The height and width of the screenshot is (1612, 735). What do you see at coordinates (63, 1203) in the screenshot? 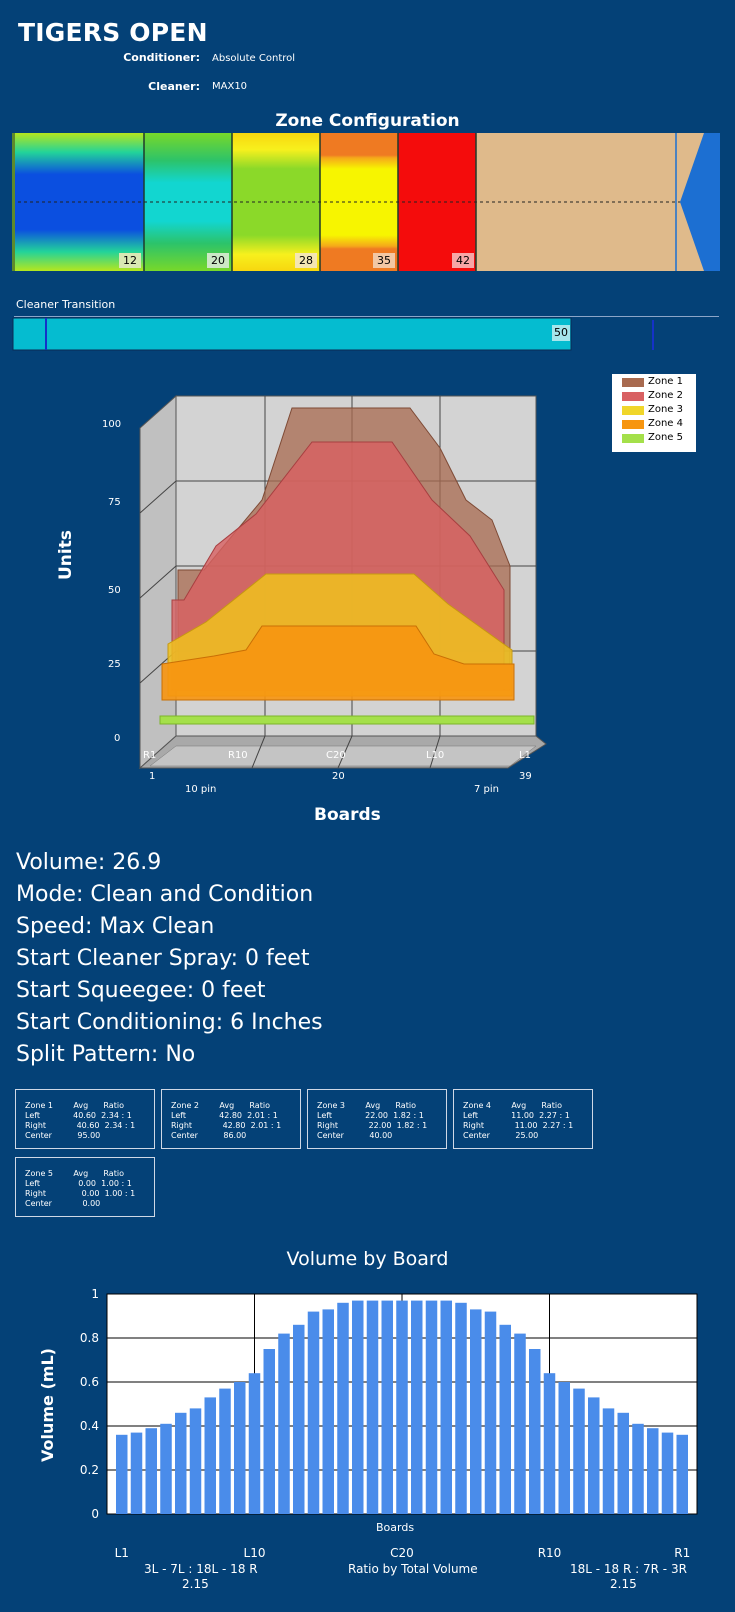
I see `zone-stats-center: Center 0.00` at bounding box center [63, 1203].